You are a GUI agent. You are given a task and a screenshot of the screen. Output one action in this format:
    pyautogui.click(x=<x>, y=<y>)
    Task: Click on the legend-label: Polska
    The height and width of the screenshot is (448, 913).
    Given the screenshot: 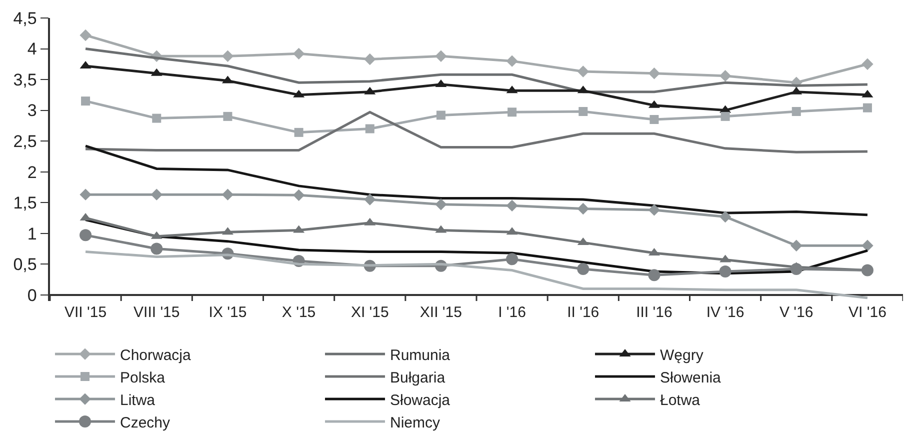 What is the action you would take?
    pyautogui.click(x=143, y=377)
    